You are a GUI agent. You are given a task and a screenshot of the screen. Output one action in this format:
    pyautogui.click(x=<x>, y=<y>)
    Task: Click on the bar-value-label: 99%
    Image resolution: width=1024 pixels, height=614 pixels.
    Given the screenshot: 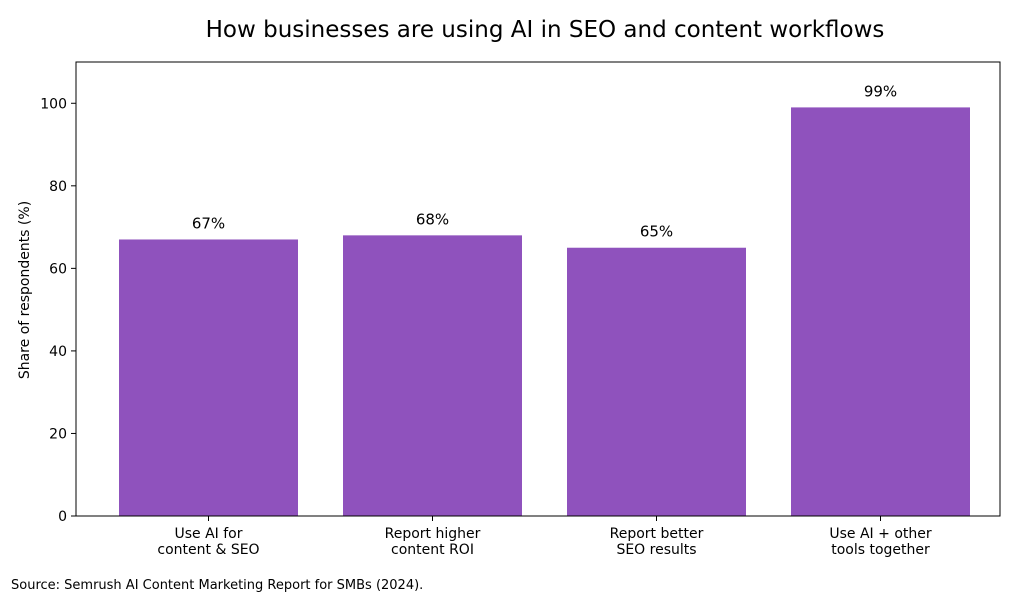 What is the action you would take?
    pyautogui.click(x=880, y=91)
    